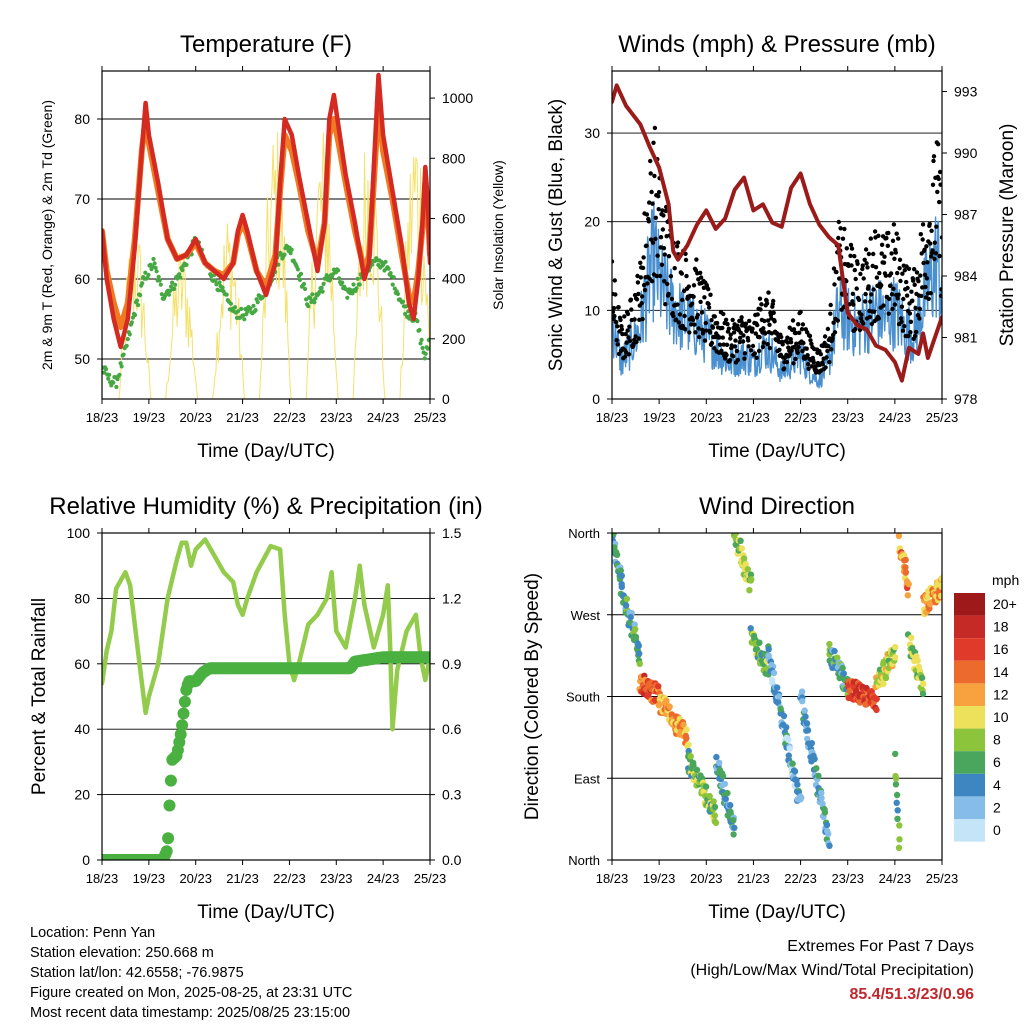  What do you see at coordinates (586, 615) in the screenshot?
I see `y-tick-label: West` at bounding box center [586, 615].